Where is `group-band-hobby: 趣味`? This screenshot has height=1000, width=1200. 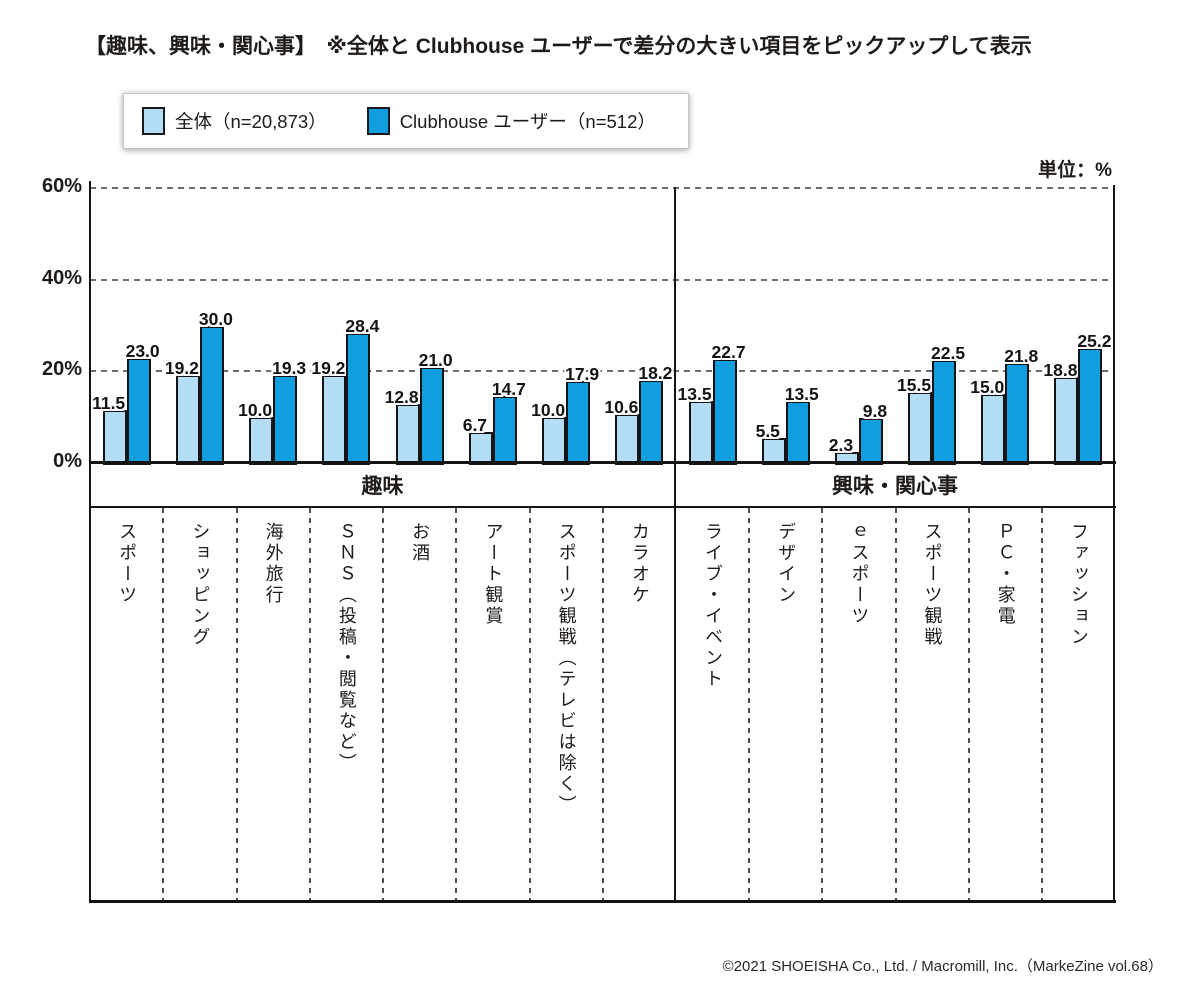 group-band-hobby: 趣味 is located at coordinates (382, 486).